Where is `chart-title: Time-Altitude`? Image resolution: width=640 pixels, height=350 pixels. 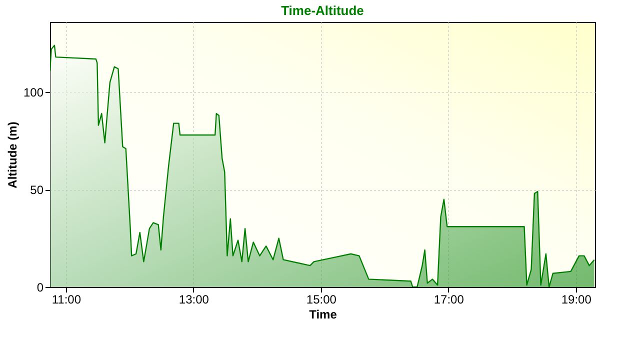
chart-title: Time-Altitude is located at coordinates (322, 10).